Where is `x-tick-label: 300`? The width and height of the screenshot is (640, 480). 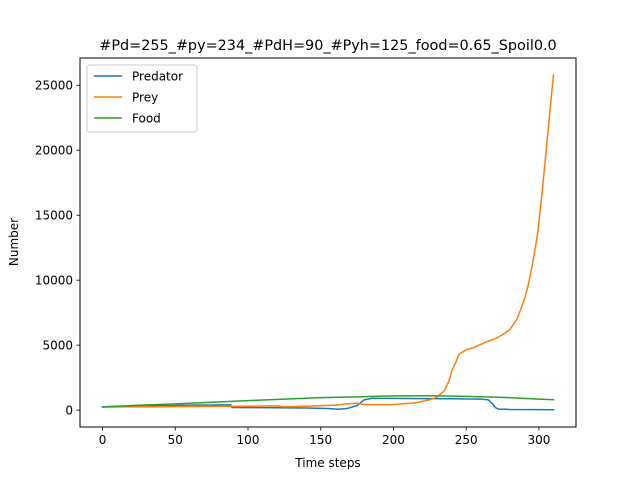
x-tick-label: 300 is located at coordinates (538, 440).